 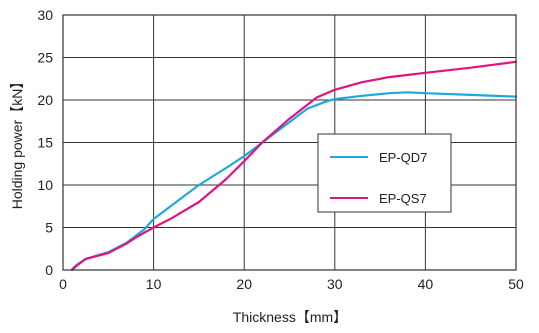 What do you see at coordinates (45, 58) in the screenshot?
I see `y-tick-label: 25` at bounding box center [45, 58].